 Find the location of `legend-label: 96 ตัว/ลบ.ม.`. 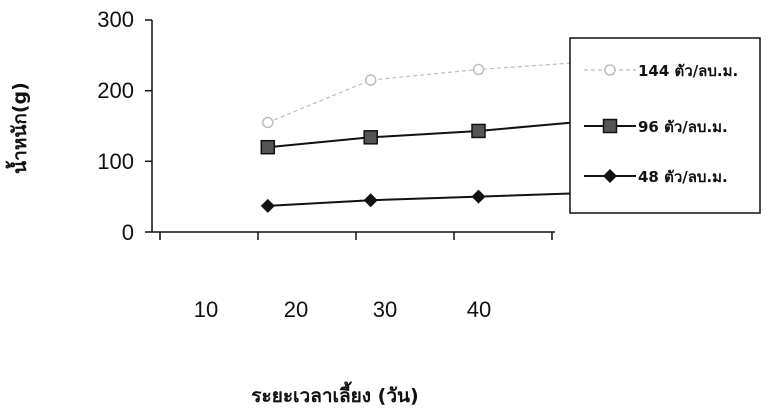

legend-label: 96 ตัว/ลบ.ม. is located at coordinates (683, 127).